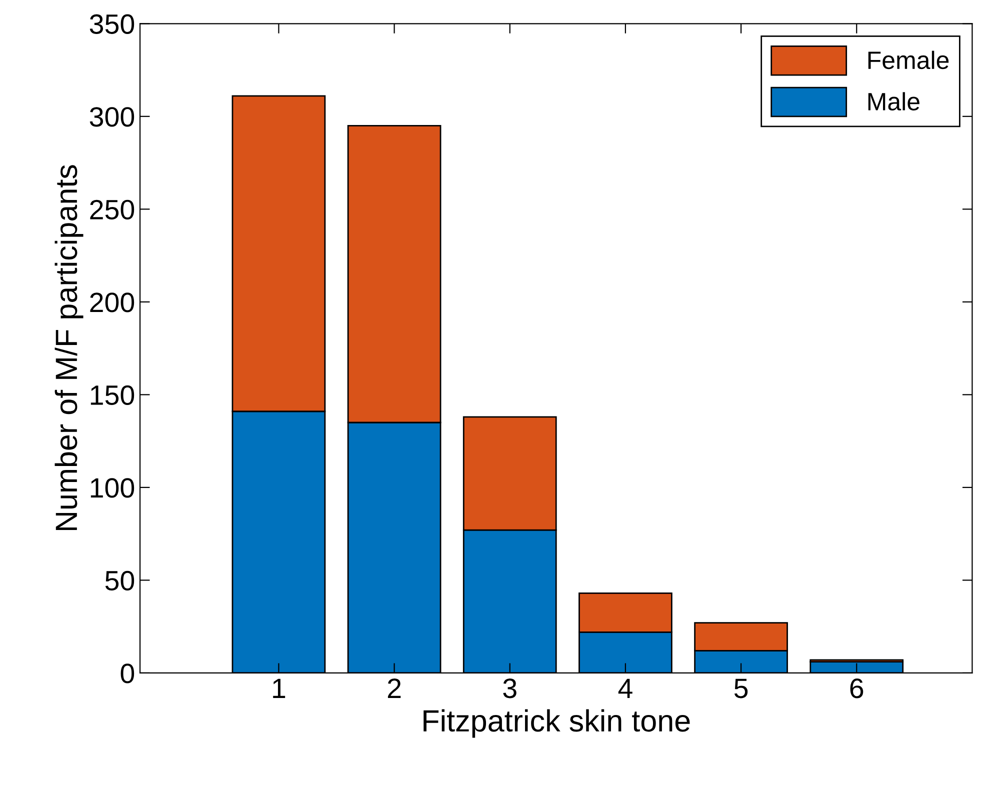 The height and width of the screenshot is (788, 986). I want to click on y-axis-title: Number of M/F participants, so click(69, 347).